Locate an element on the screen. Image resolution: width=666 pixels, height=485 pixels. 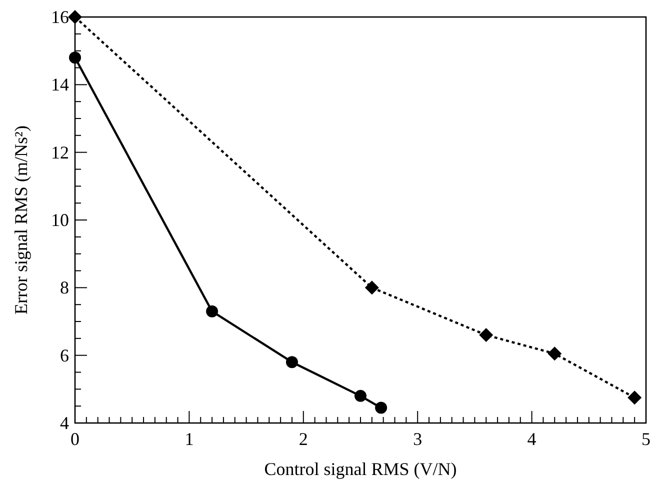
x-tick-label: 5 is located at coordinates (646, 439).